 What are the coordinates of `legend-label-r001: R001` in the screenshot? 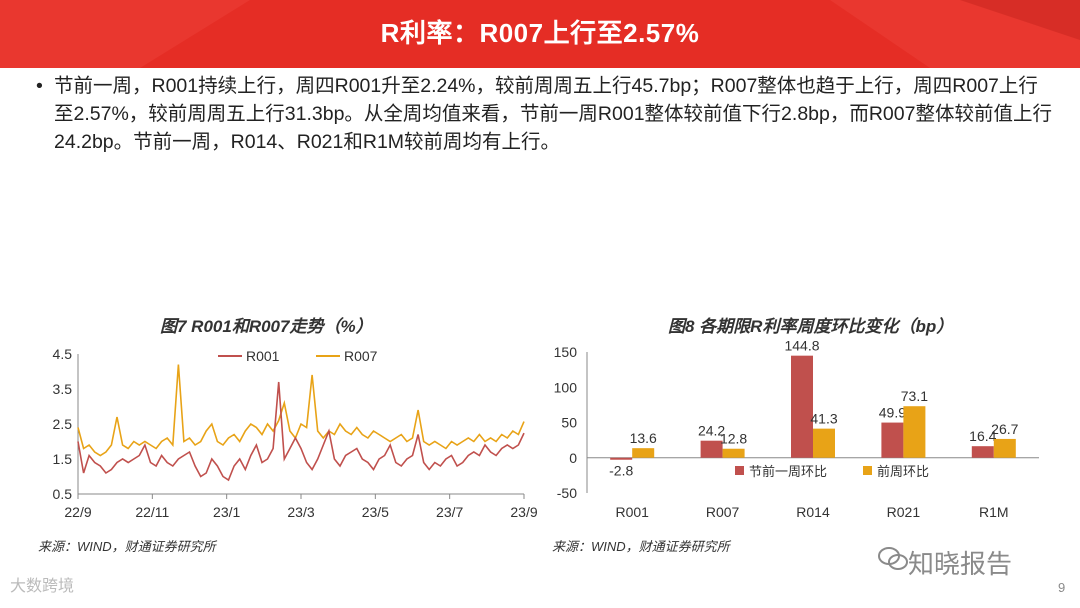 It's located at (263, 356).